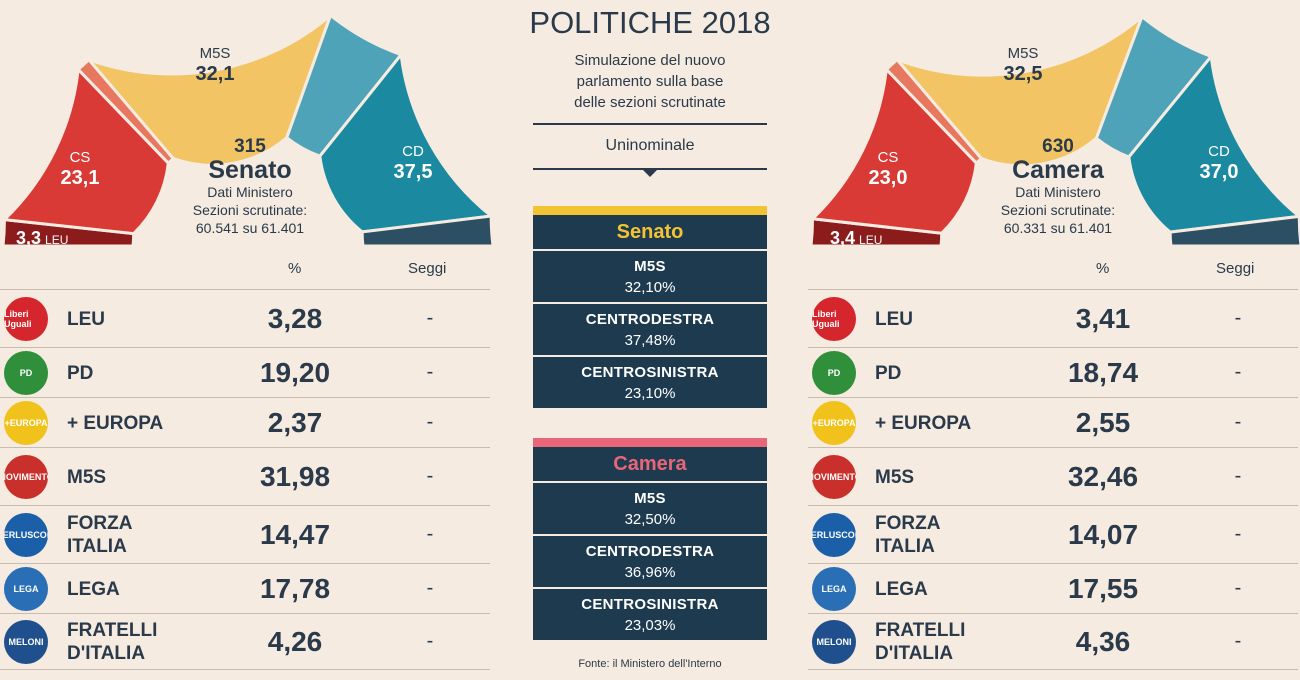  What do you see at coordinates (245, 373) in the screenshot?
I see `table-row: PD PD 19,20 -` at bounding box center [245, 373].